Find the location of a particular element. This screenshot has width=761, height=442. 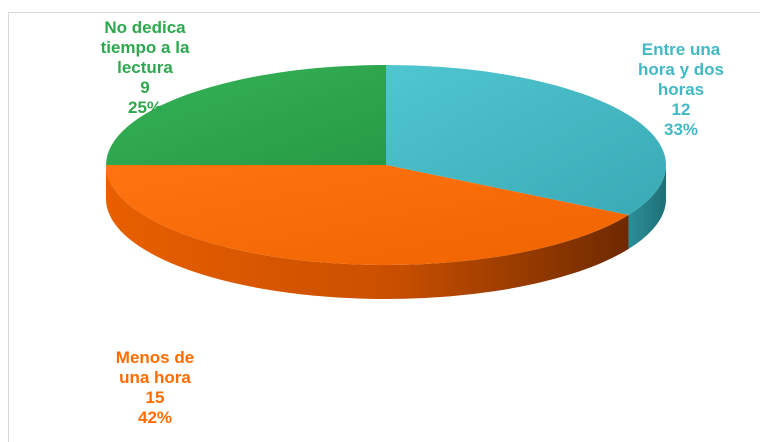

pie-slice-no-dedica-tiempo-a-la-lectura is located at coordinates (246, 115).